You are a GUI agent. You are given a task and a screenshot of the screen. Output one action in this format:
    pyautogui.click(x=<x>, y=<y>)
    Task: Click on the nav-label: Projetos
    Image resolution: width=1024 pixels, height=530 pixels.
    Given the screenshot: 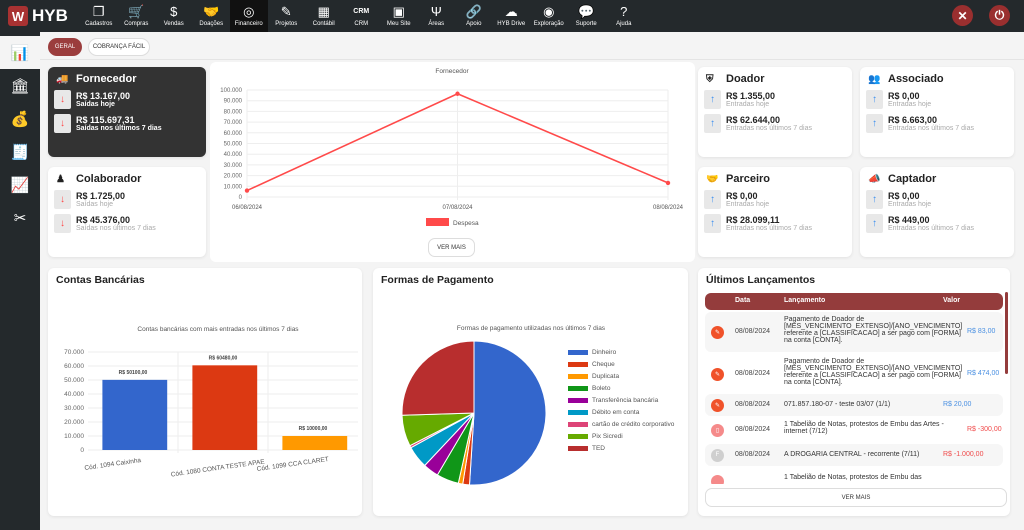 What is the action you would take?
    pyautogui.click(x=286, y=24)
    